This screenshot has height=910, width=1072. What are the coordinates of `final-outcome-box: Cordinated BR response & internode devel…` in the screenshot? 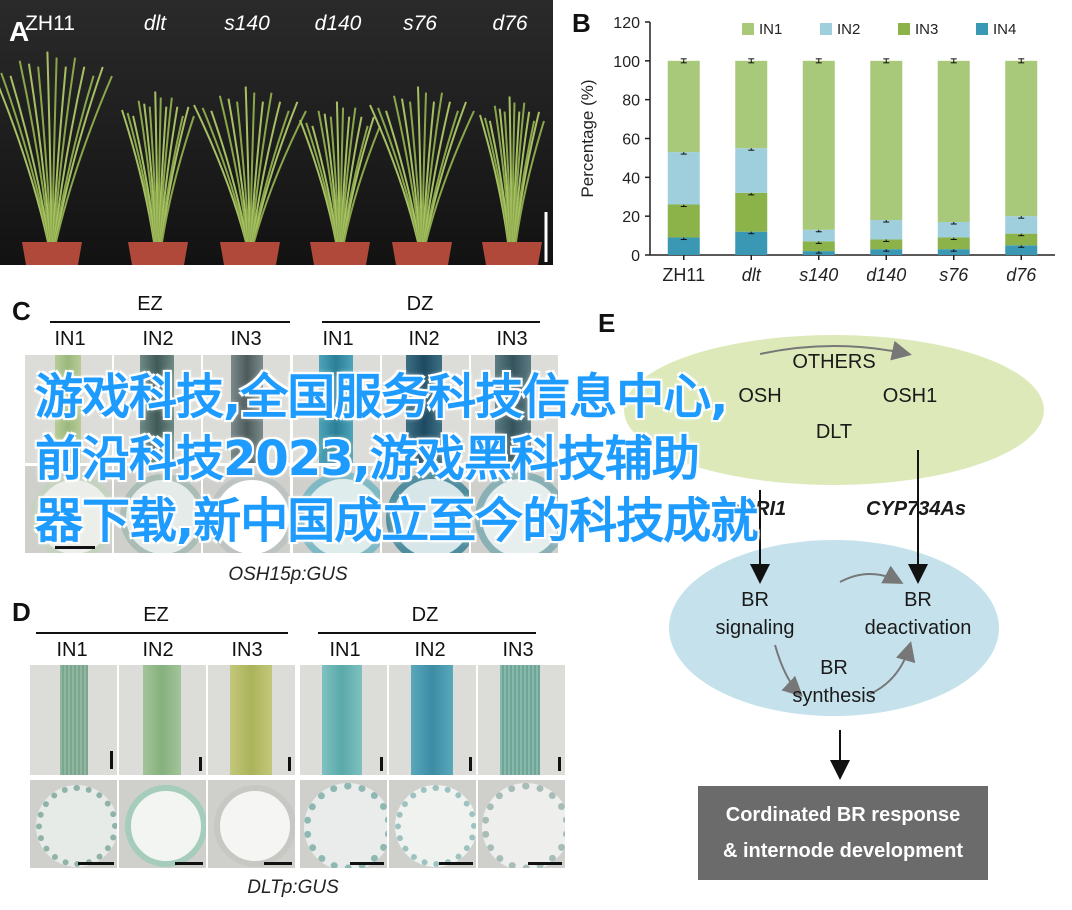 It's located at (843, 833).